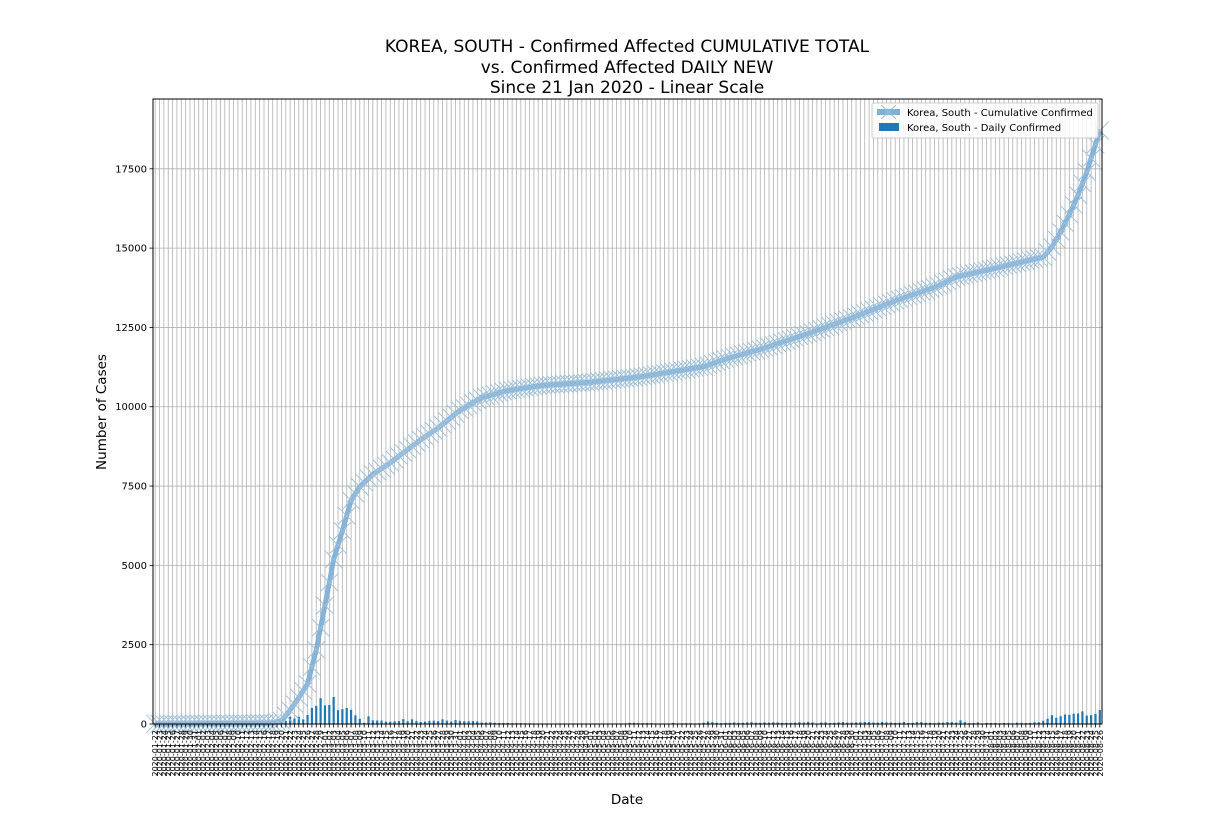 The image size is (1224, 828). Describe the element at coordinates (447, 753) in the screenshot. I see `x-tick-label: 2020-03-29` at that location.